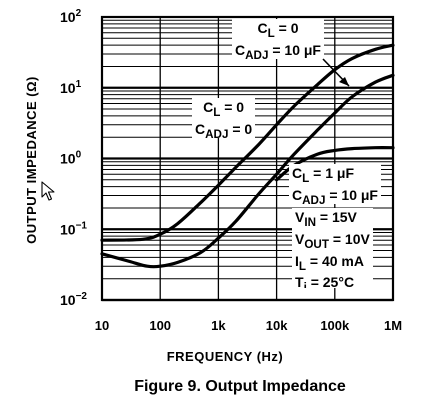 The height and width of the screenshot is (400, 423). Describe the element at coordinates (278, 39) in the screenshot. I see `annotation-top-text: CL = 0 CADJ = 10 μF` at that location.